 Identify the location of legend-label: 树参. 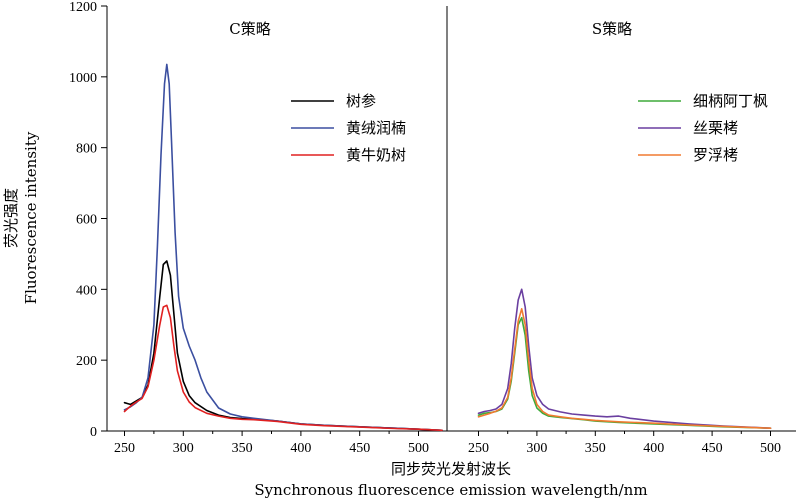
(361, 101).